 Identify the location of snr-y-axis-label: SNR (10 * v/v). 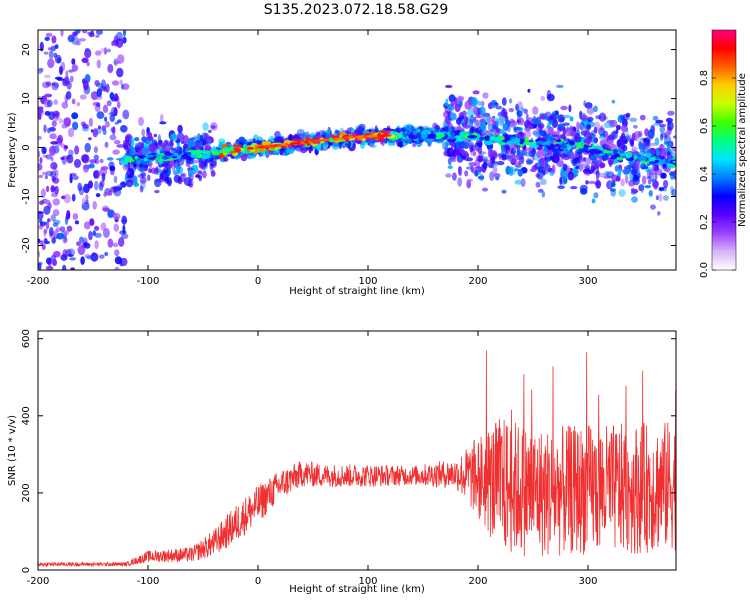
(12, 450).